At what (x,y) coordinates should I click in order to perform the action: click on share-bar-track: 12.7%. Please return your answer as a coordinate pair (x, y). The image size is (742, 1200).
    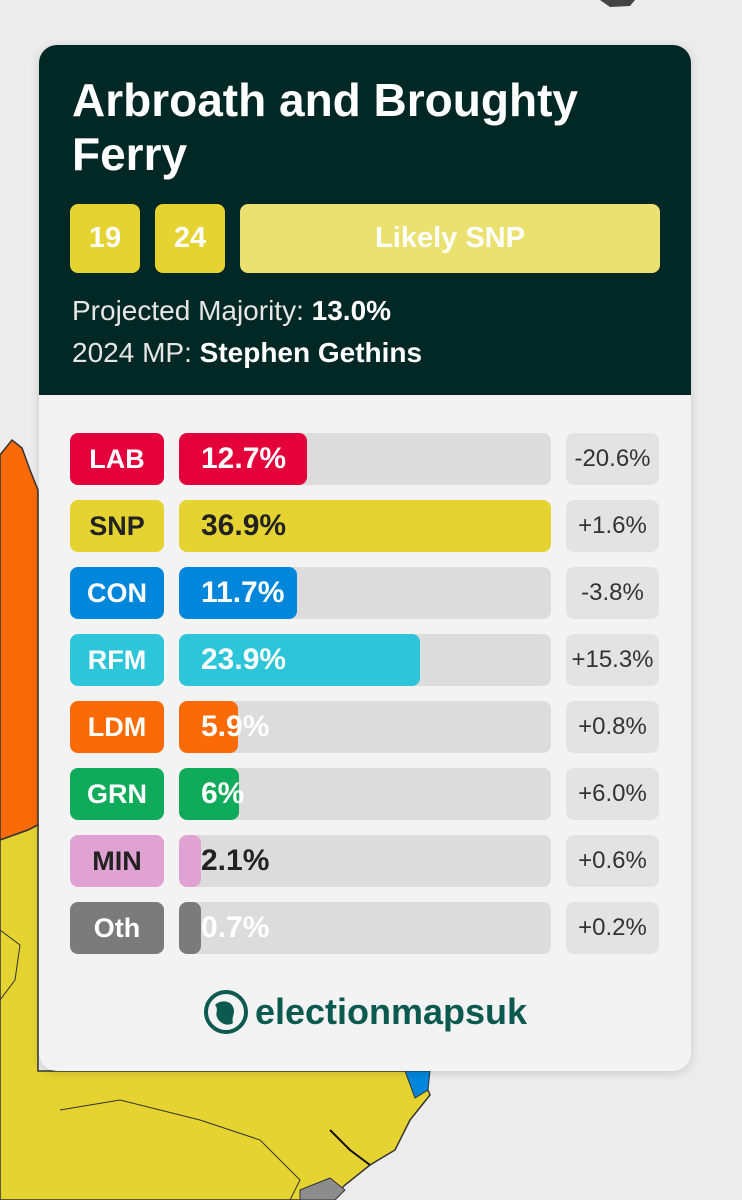
    Looking at the image, I should click on (365, 459).